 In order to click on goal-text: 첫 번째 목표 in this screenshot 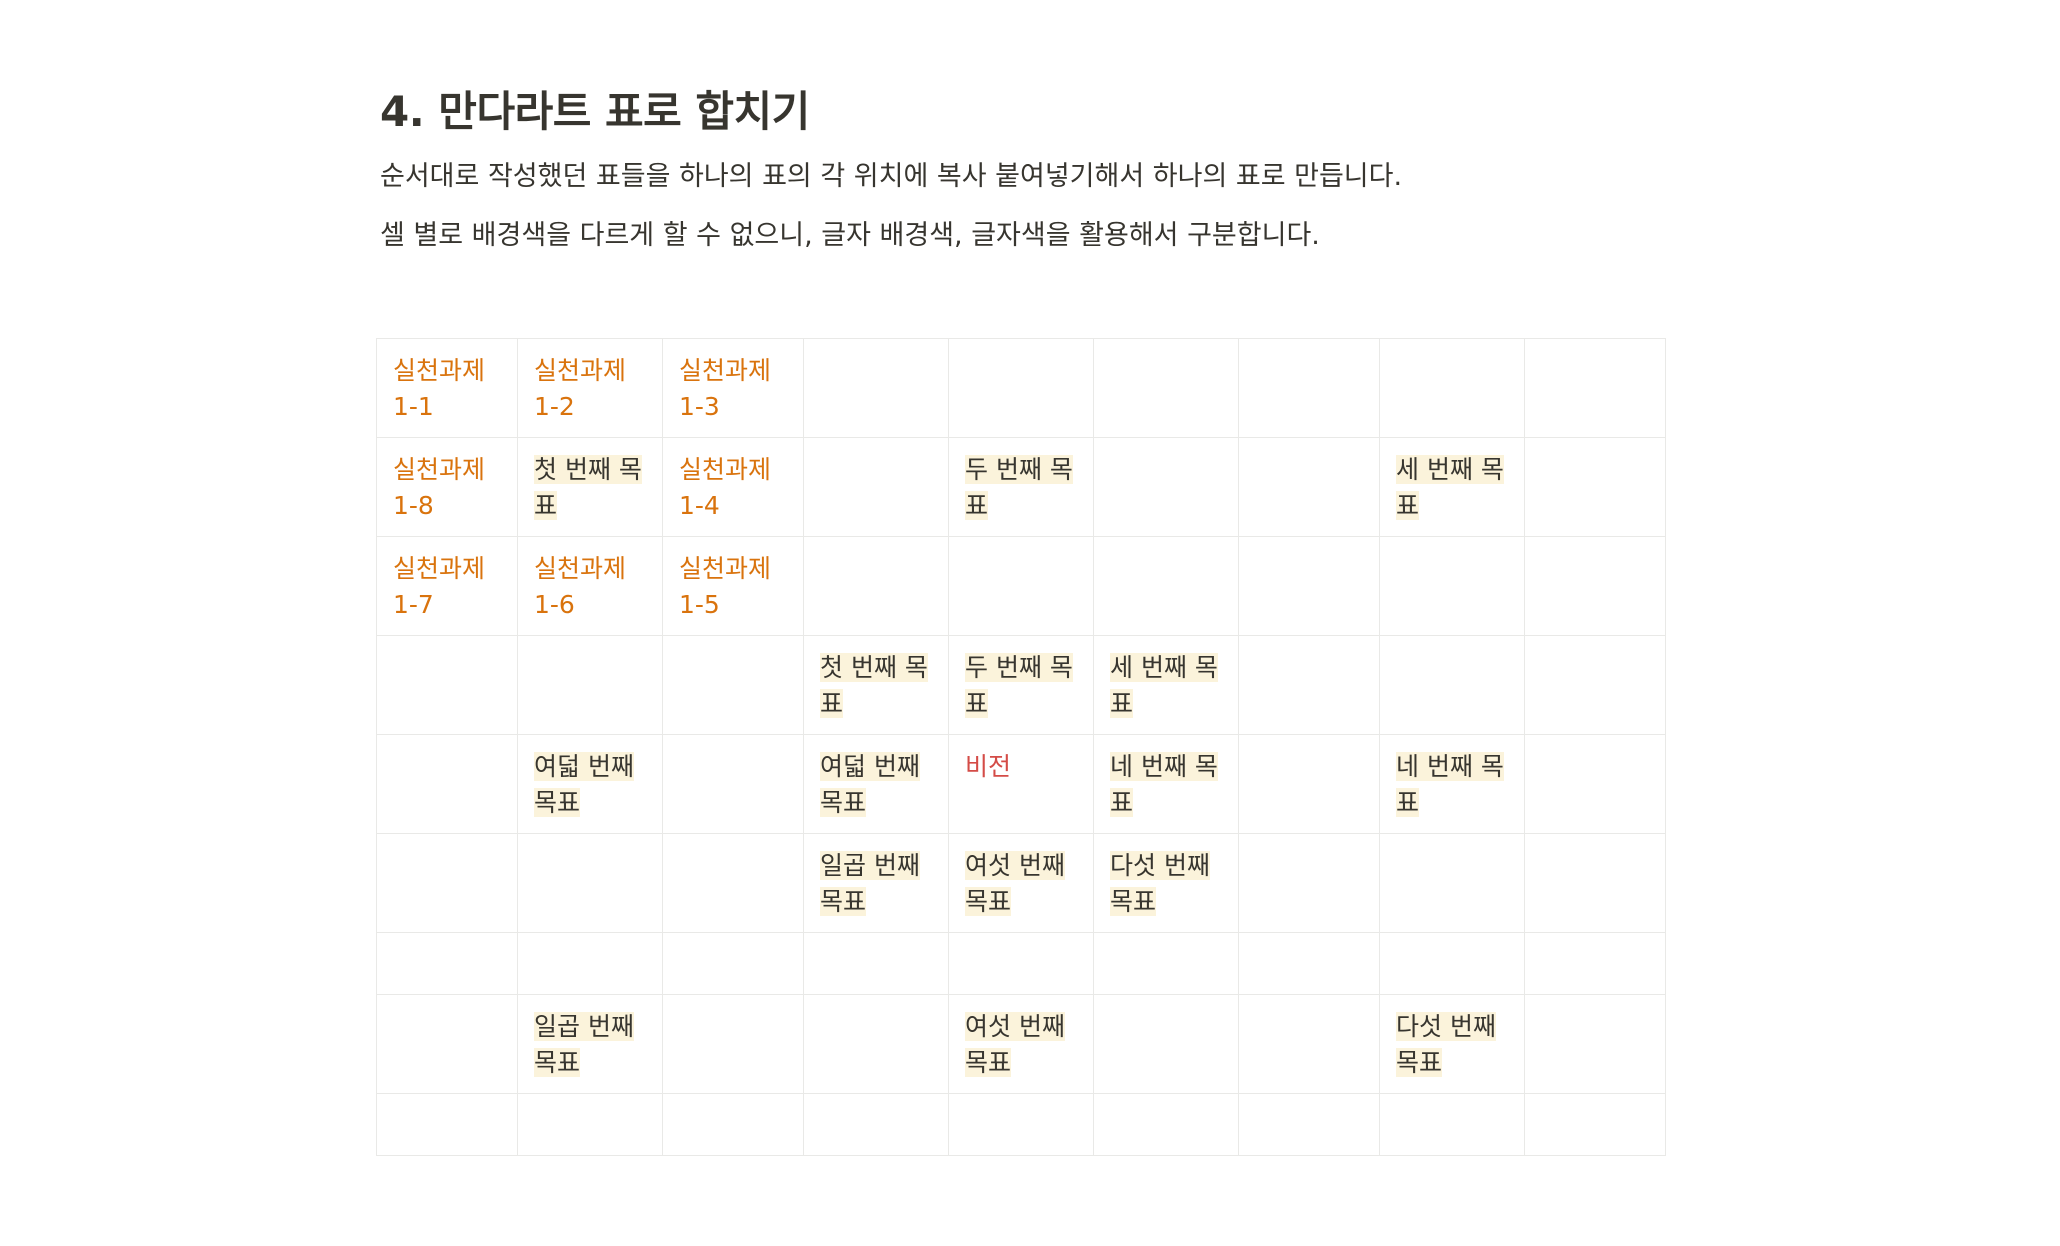, I will do `click(874, 685)`.